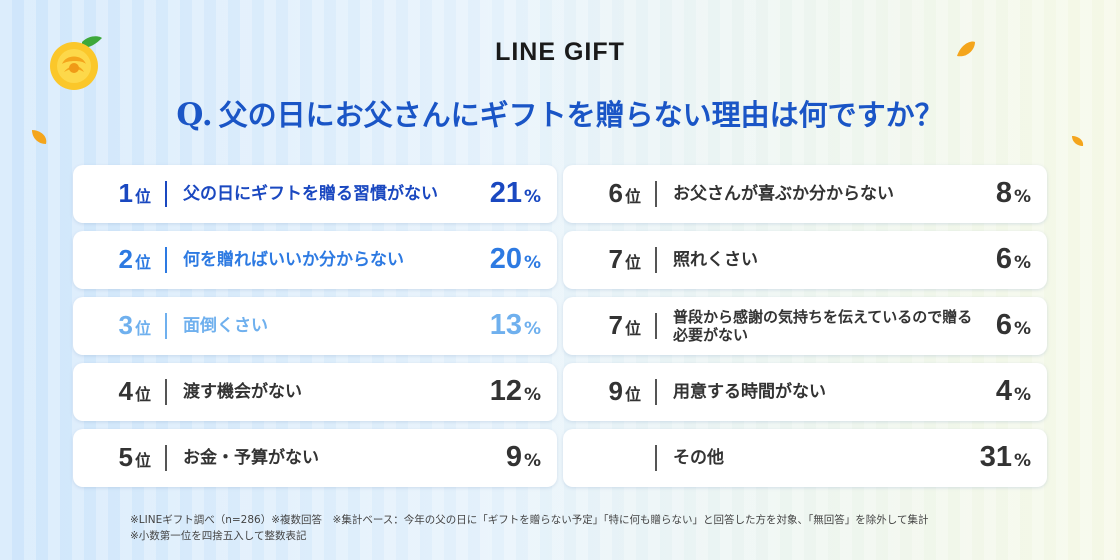  What do you see at coordinates (315, 392) in the screenshot?
I see `ranking-row: 4 位 渡す機会がない 12%` at bounding box center [315, 392].